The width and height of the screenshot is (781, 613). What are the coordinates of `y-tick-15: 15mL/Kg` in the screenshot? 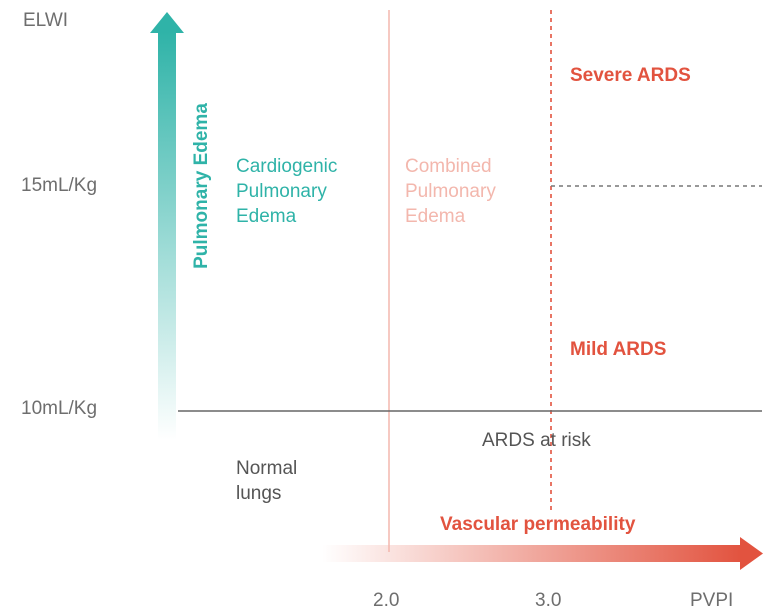 It's located at (59, 185).